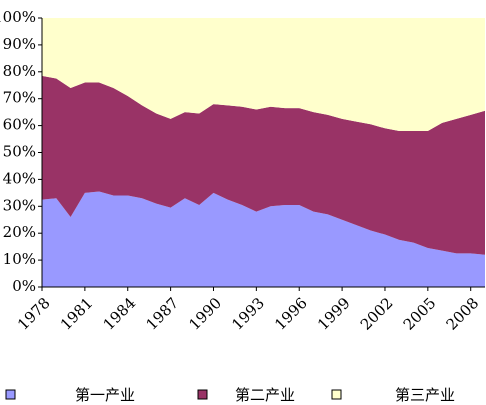 Image resolution: width=486 pixels, height=405 pixels. What do you see at coordinates (19, 205) in the screenshot?
I see `y-tick-label: 30%` at bounding box center [19, 205].